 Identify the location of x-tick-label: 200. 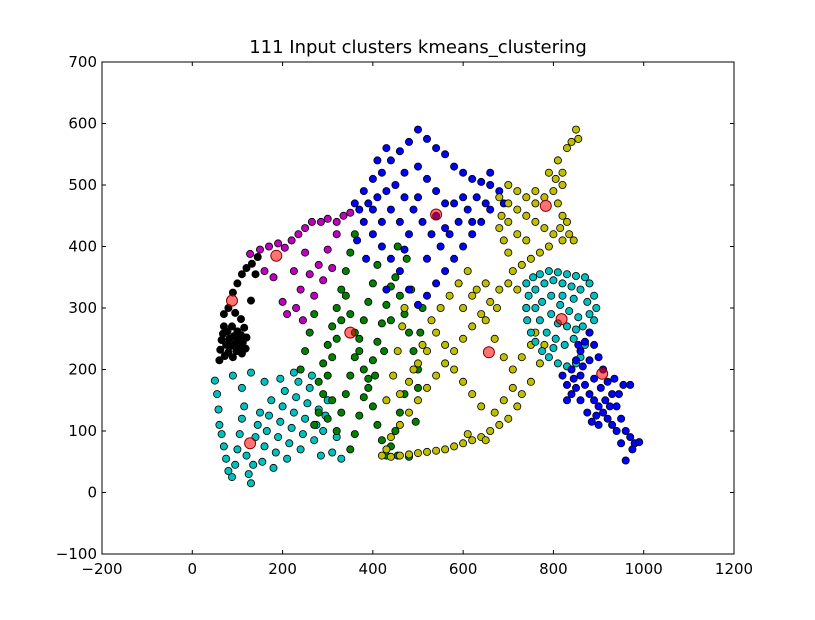
(282, 569).